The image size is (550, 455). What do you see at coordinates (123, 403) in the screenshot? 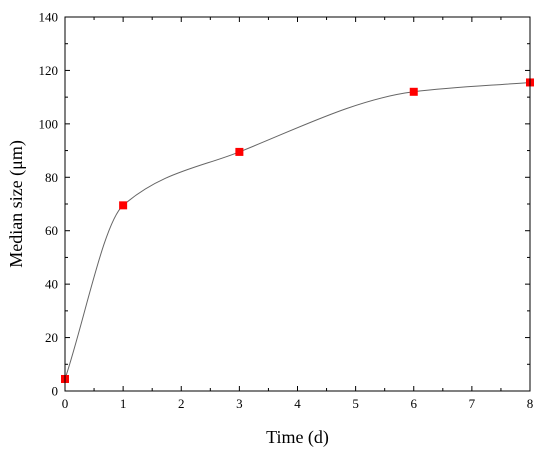
I see `x-tick-label: 1` at bounding box center [123, 403].